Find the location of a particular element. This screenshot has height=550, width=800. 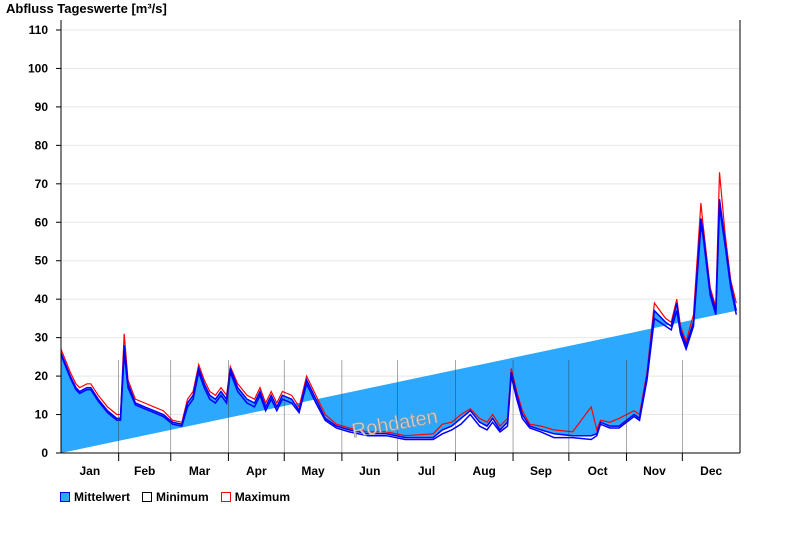

x-tick-label: Mar is located at coordinates (200, 471).